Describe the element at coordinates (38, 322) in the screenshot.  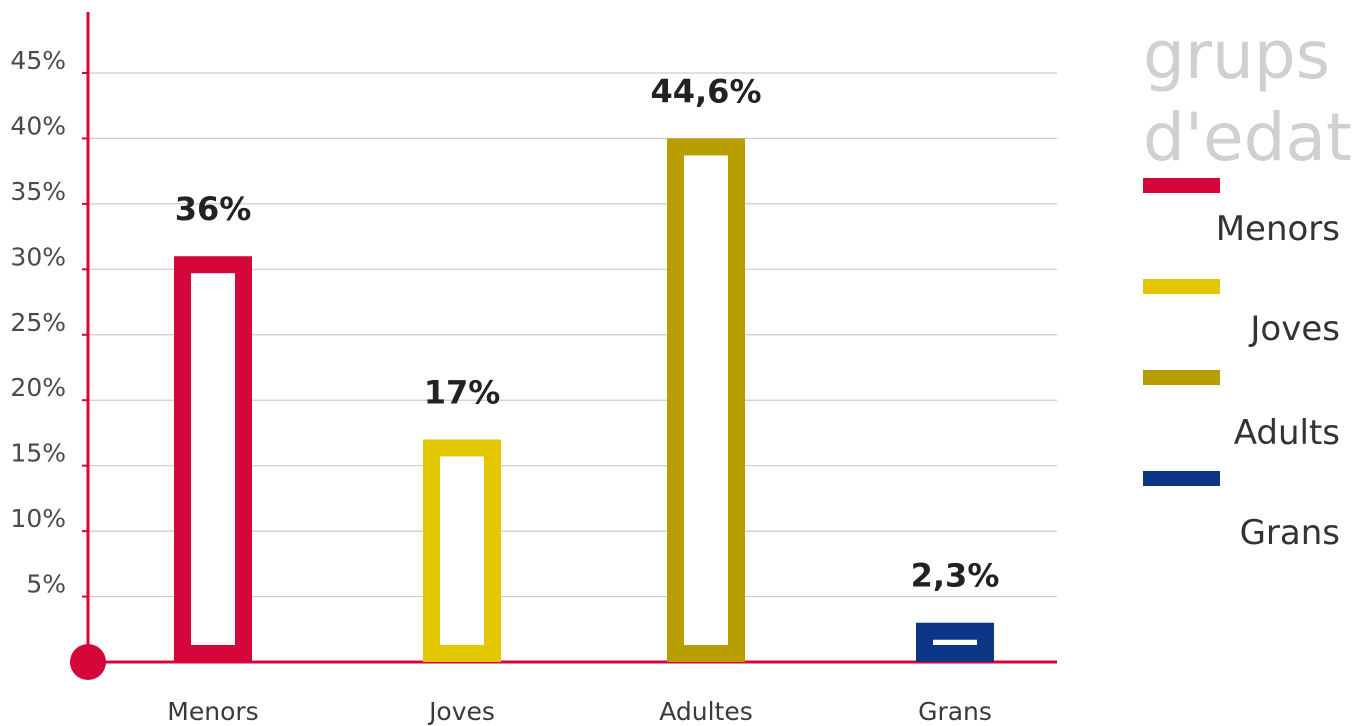
I see `y-tick-label: 25%` at that location.